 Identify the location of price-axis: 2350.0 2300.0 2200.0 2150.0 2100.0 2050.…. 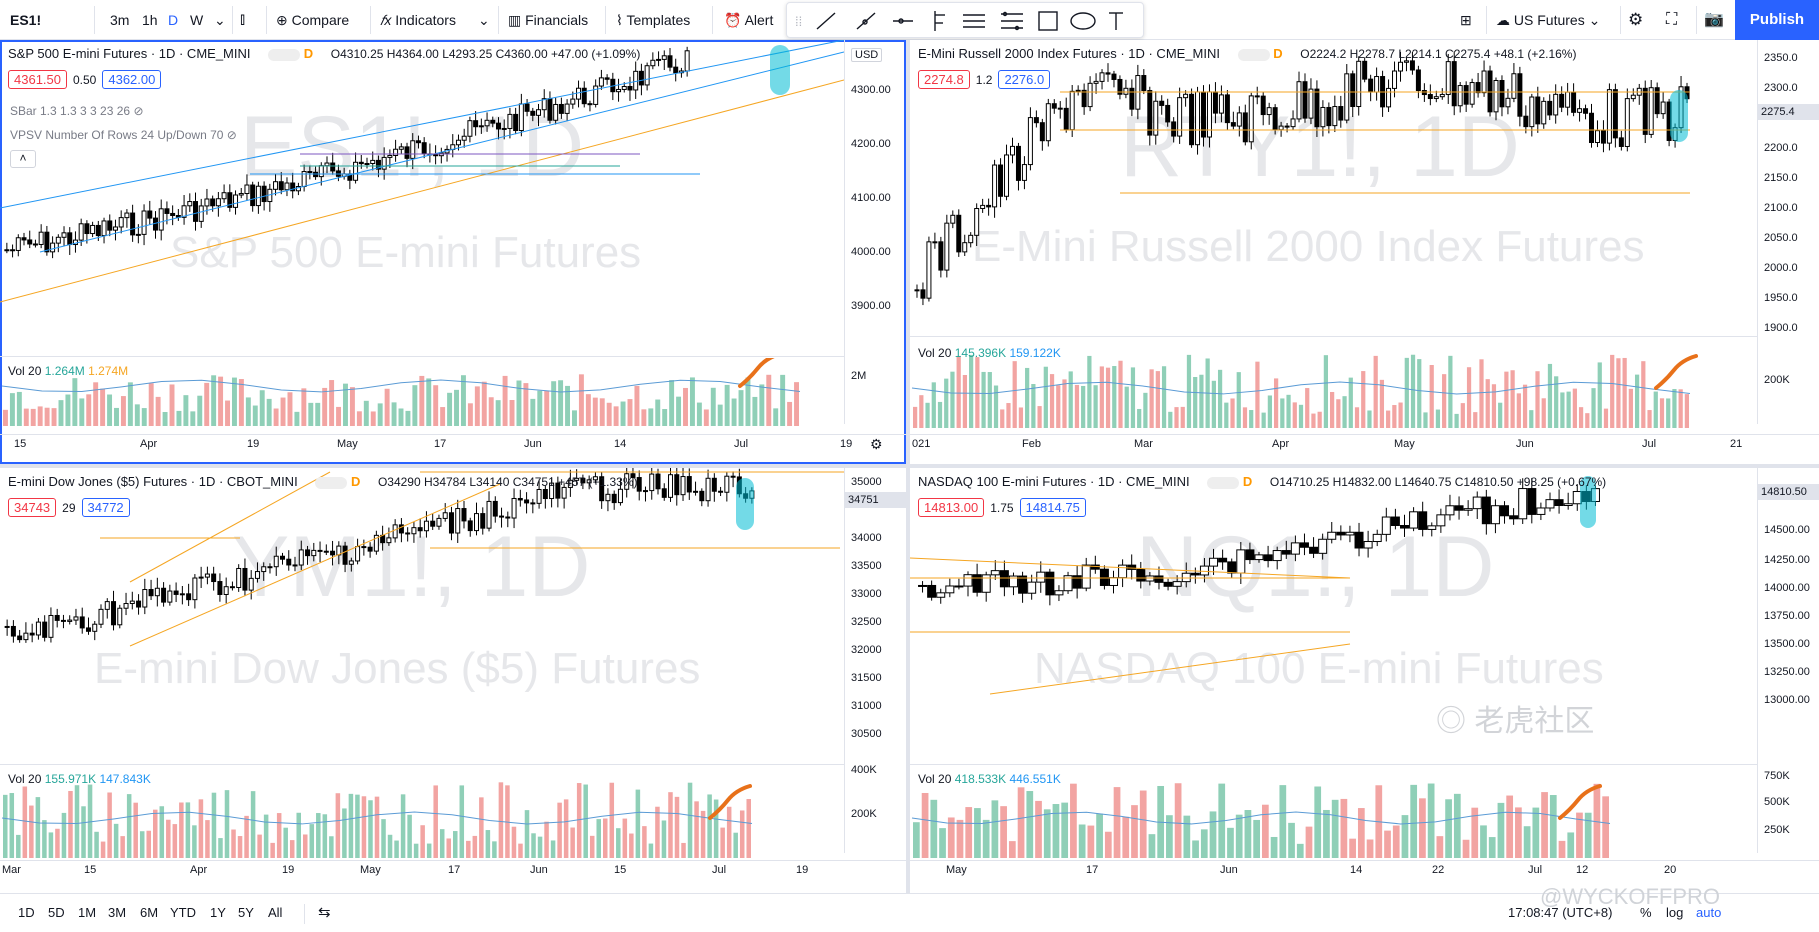
(1788, 232).